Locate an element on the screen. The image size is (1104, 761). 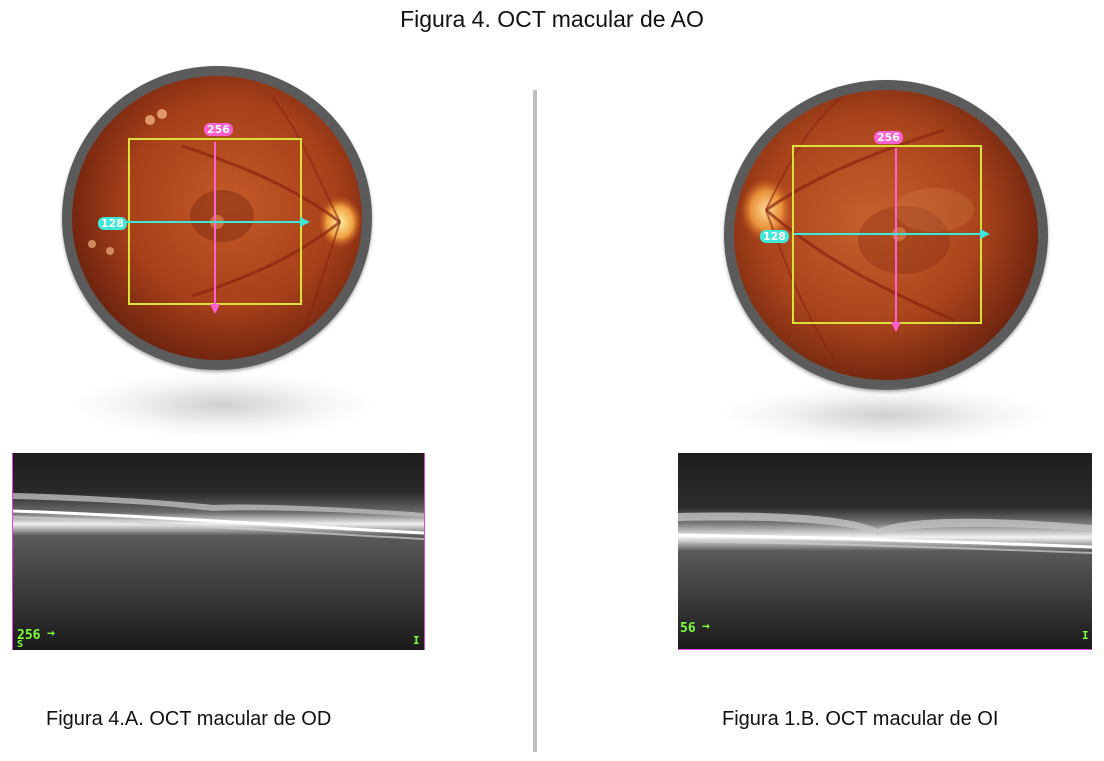
caption-od: Figura 4.A. OCT macular de OD is located at coordinates (189, 719).